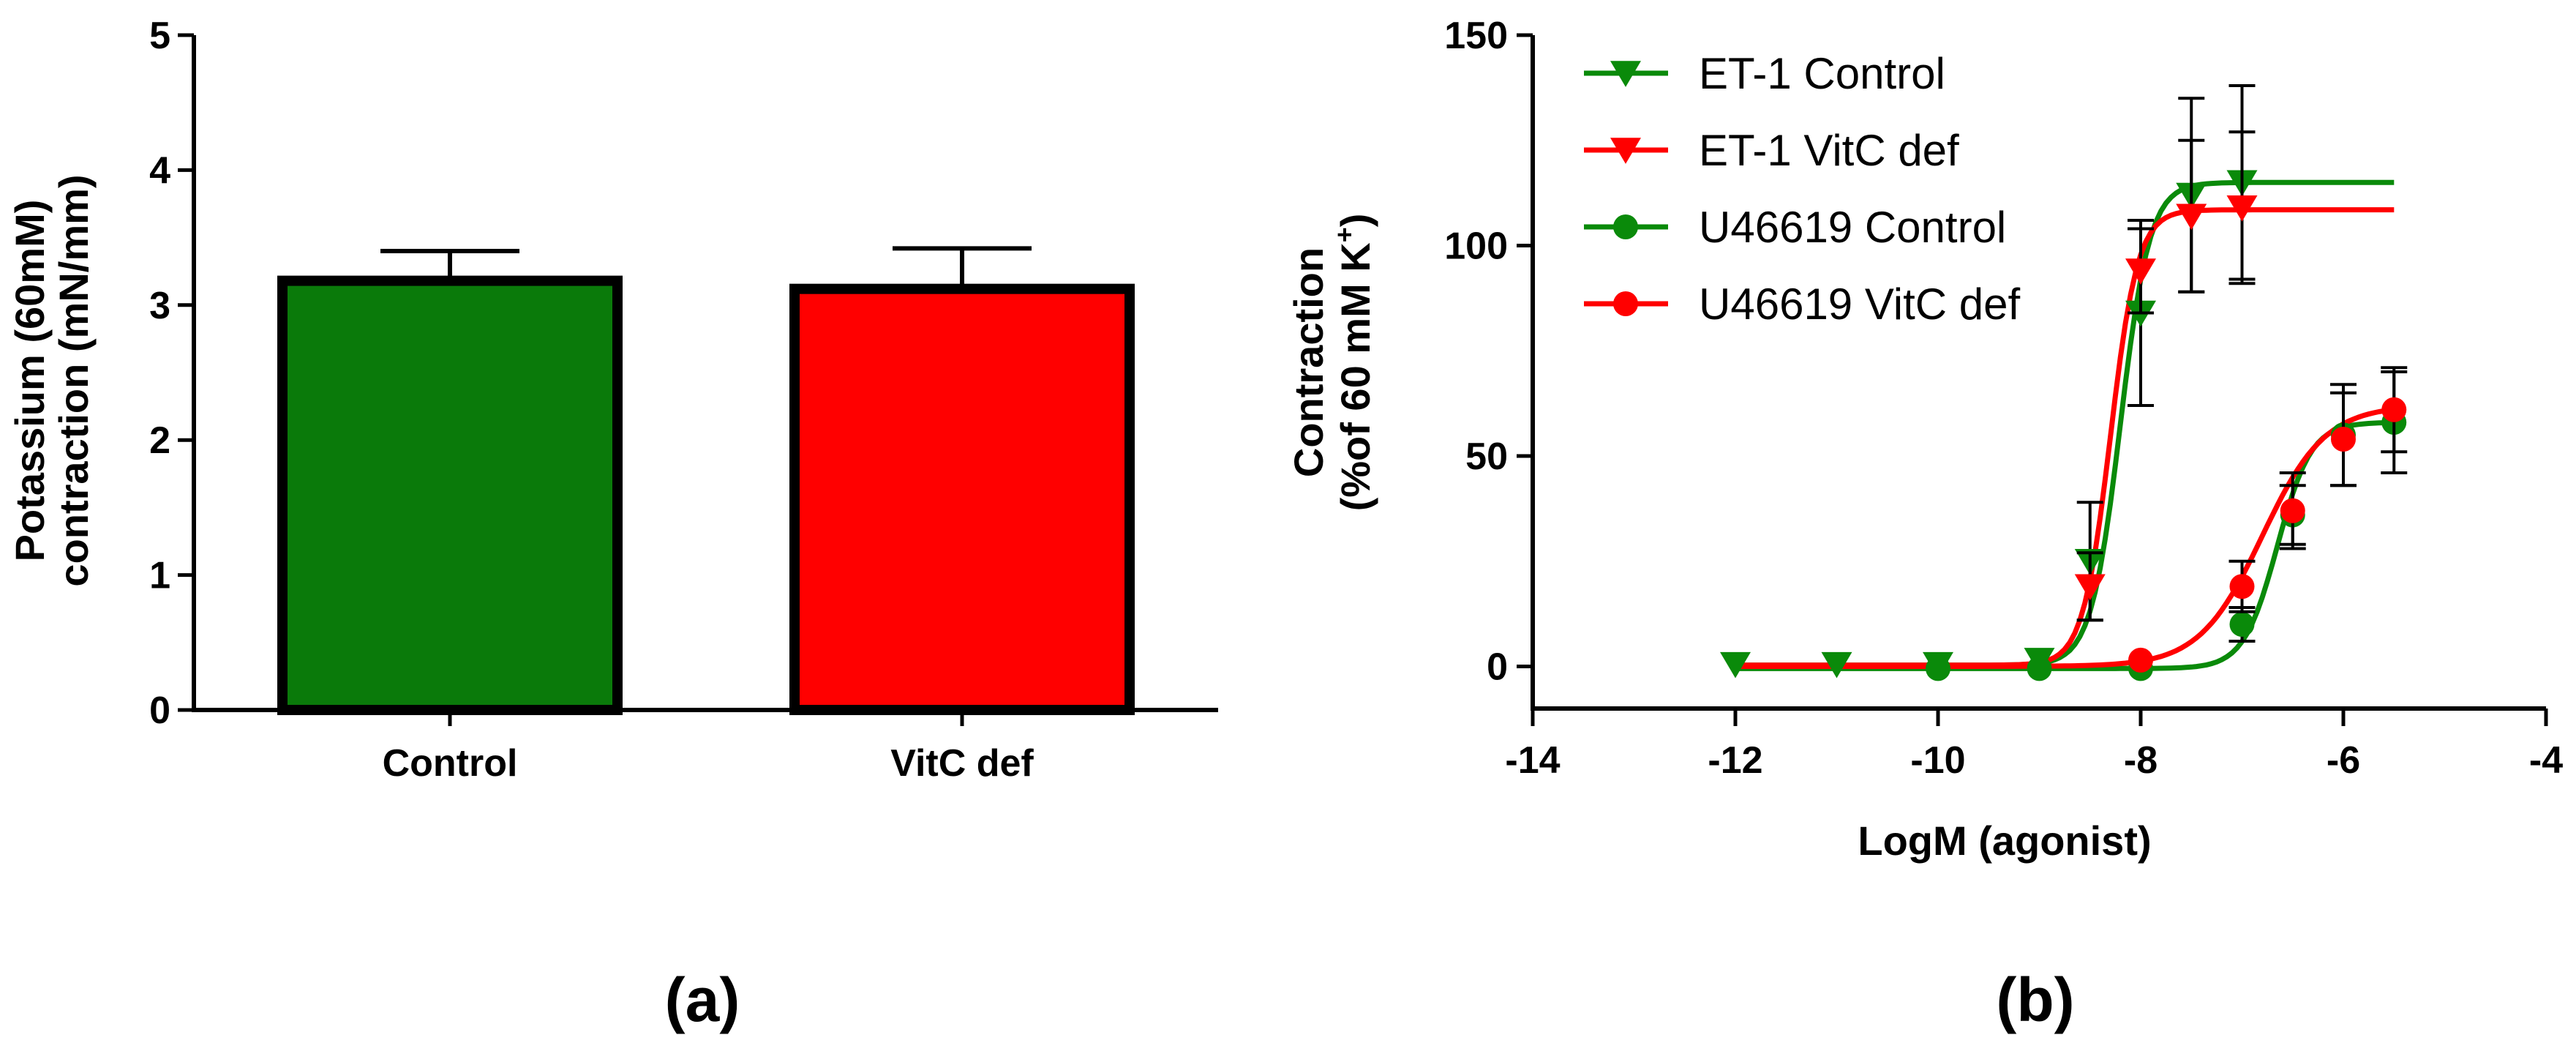  What do you see at coordinates (30, 381) in the screenshot?
I see `bar-chart-y-label-line1: Potassium (60mM)` at bounding box center [30, 381].